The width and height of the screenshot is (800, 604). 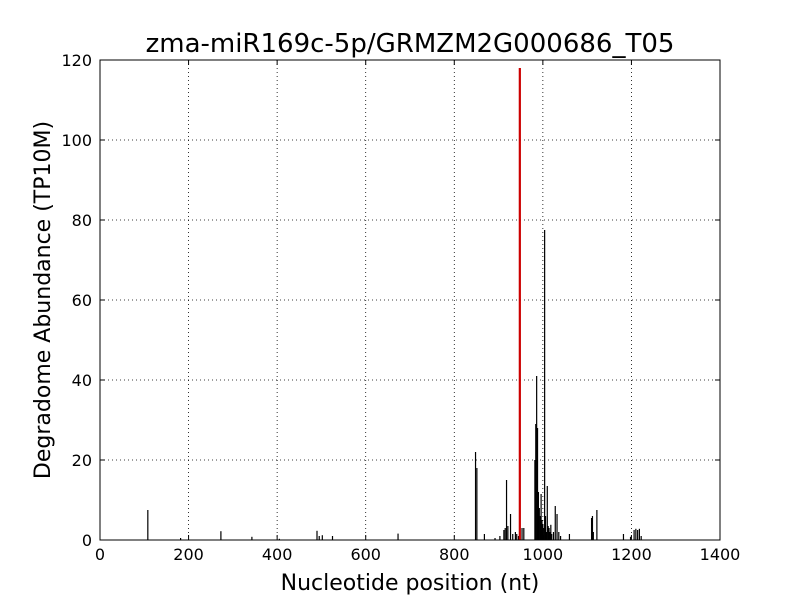 What do you see at coordinates (87, 540) in the screenshot?
I see `y-tick-label: 0` at bounding box center [87, 540].